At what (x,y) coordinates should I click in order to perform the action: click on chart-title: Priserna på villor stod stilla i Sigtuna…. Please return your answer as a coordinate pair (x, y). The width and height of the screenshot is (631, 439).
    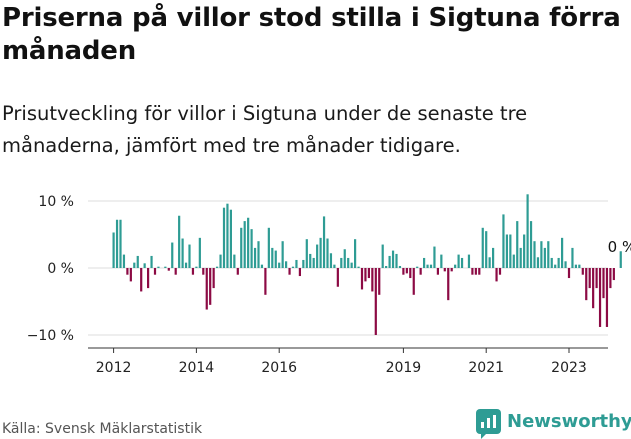
    Looking at the image, I should click on (311, 34).